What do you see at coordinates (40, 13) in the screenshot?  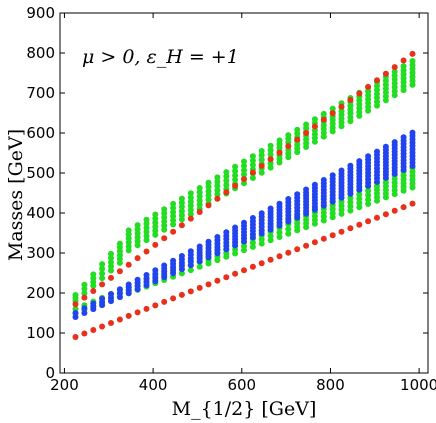 I see `y-tick-label: 900` at bounding box center [40, 13].